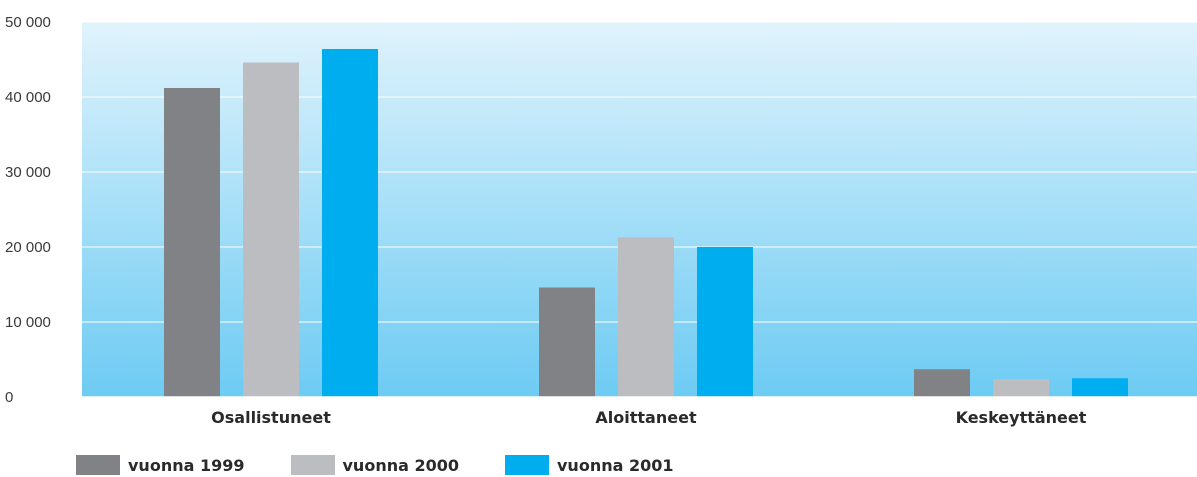 The image size is (1197, 477). I want to click on x-axis: Osallistuneet Aloittaneet Keskeyttäneet, so click(649, 417).